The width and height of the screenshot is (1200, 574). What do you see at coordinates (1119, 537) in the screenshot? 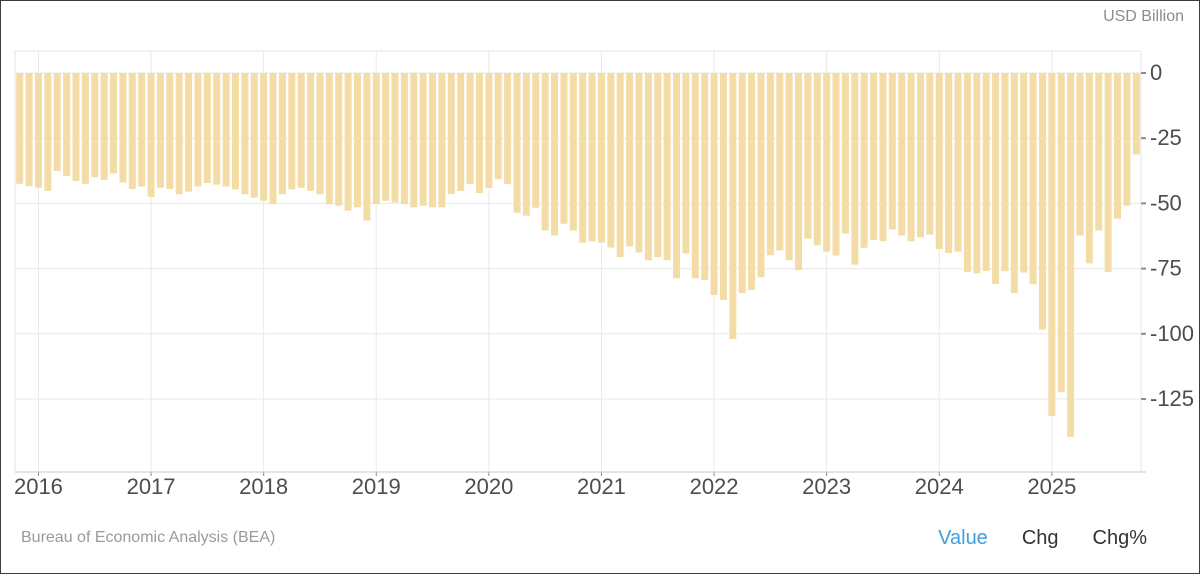
I see `tab-chg-pct: Chg%` at bounding box center [1119, 537].